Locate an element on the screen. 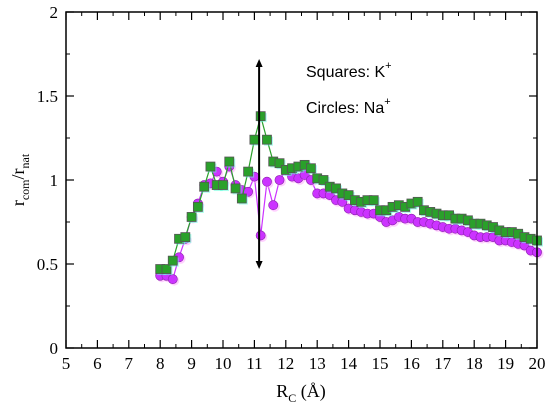  y-tick-label: 1 is located at coordinates (54, 180).